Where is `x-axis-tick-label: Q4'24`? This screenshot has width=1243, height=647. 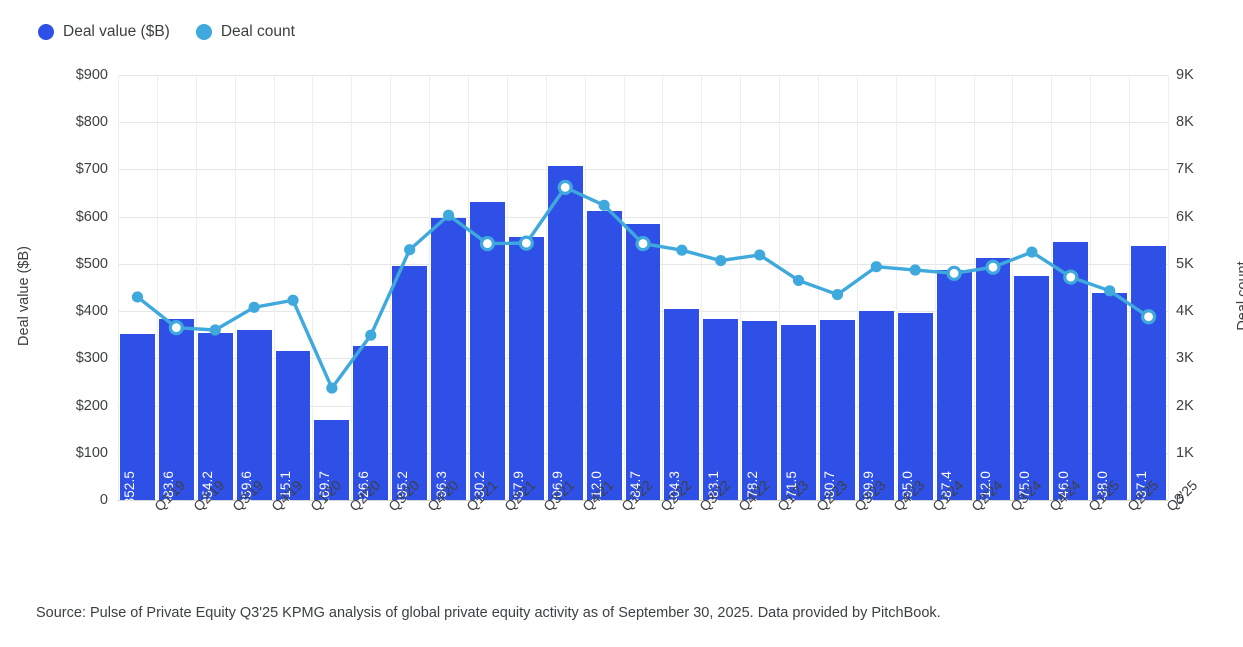
x-axis-tick-label: Q4'24 is located at coordinates (1064, 495).